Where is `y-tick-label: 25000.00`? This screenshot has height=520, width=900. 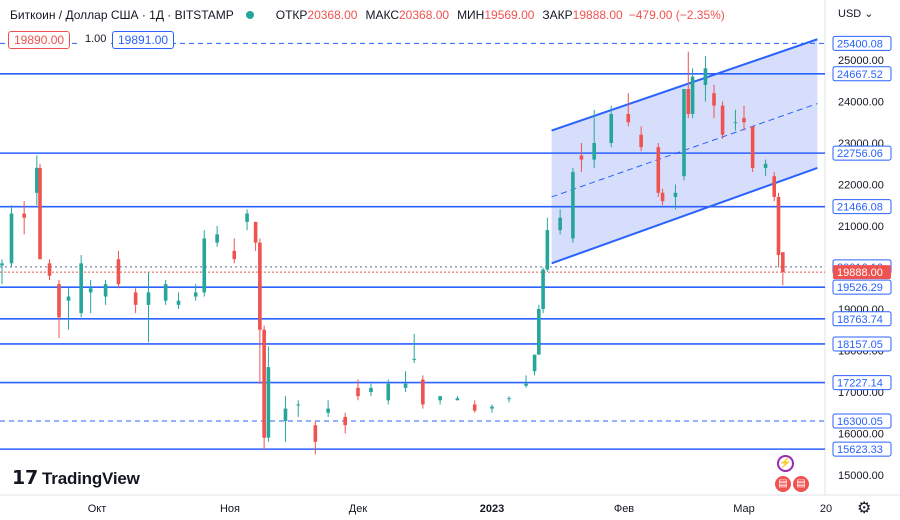
y-tick-label: 25000.00 is located at coordinates (861, 61).